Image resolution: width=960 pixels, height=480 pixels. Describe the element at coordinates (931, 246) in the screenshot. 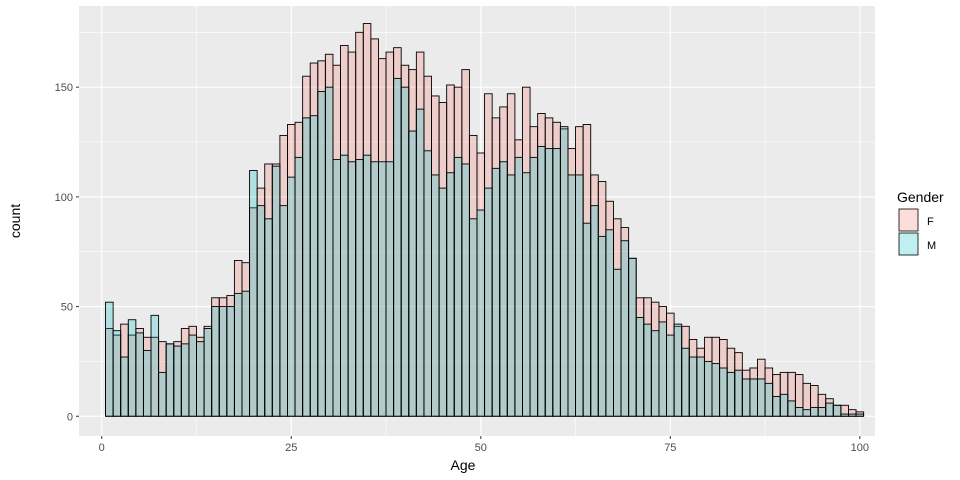

I see `legend-label-m: M` at that location.